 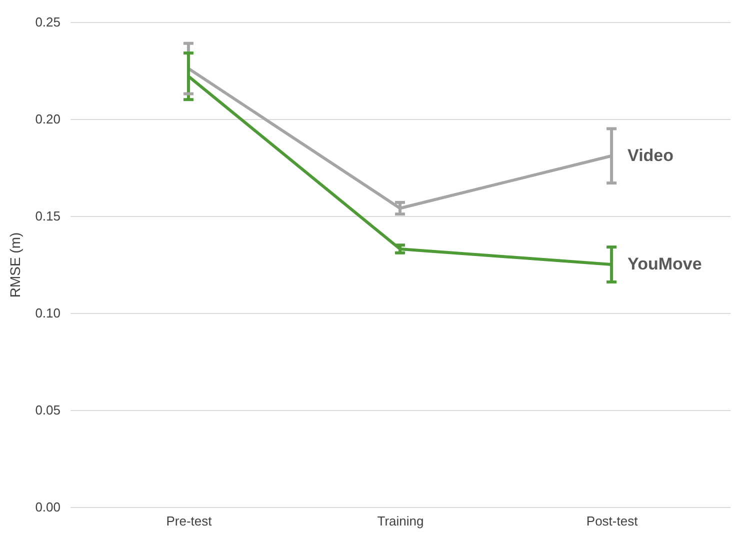 I want to click on x-tick-label: Training, so click(x=400, y=521).